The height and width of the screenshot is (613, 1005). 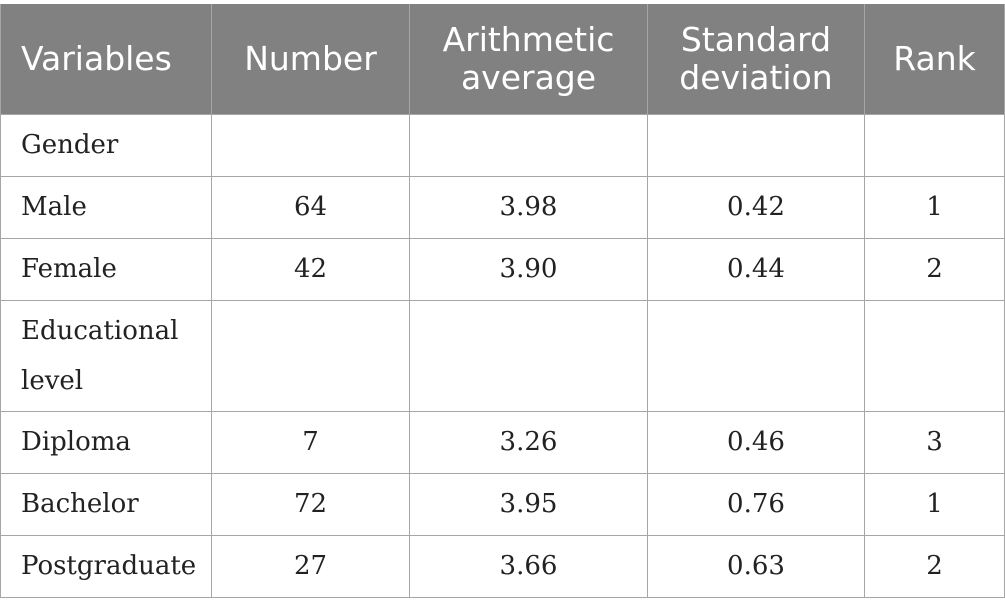 What do you see at coordinates (106, 442) in the screenshot?
I see `cell-variable: Diploma` at bounding box center [106, 442].